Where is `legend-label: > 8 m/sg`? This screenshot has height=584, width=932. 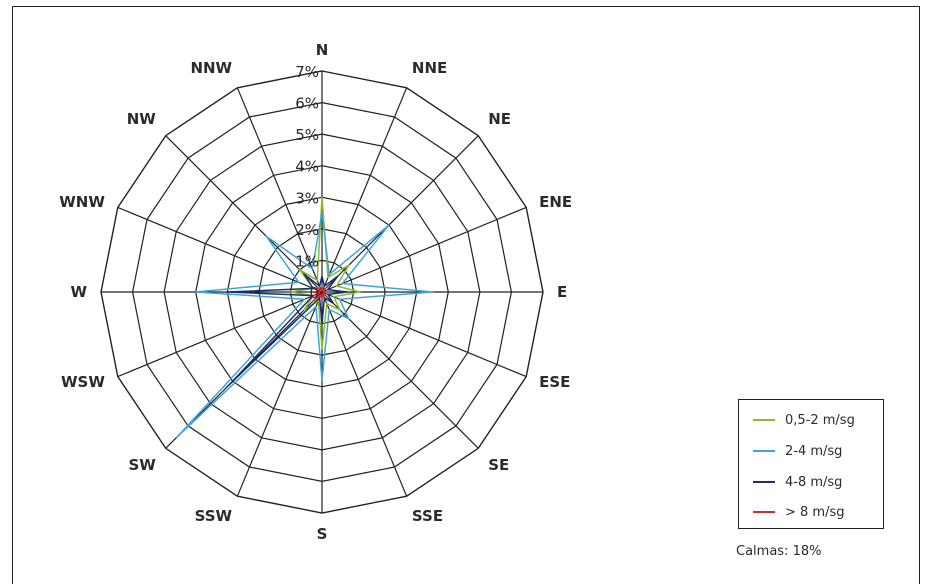
legend-label: > 8 m/sg is located at coordinates (815, 512).